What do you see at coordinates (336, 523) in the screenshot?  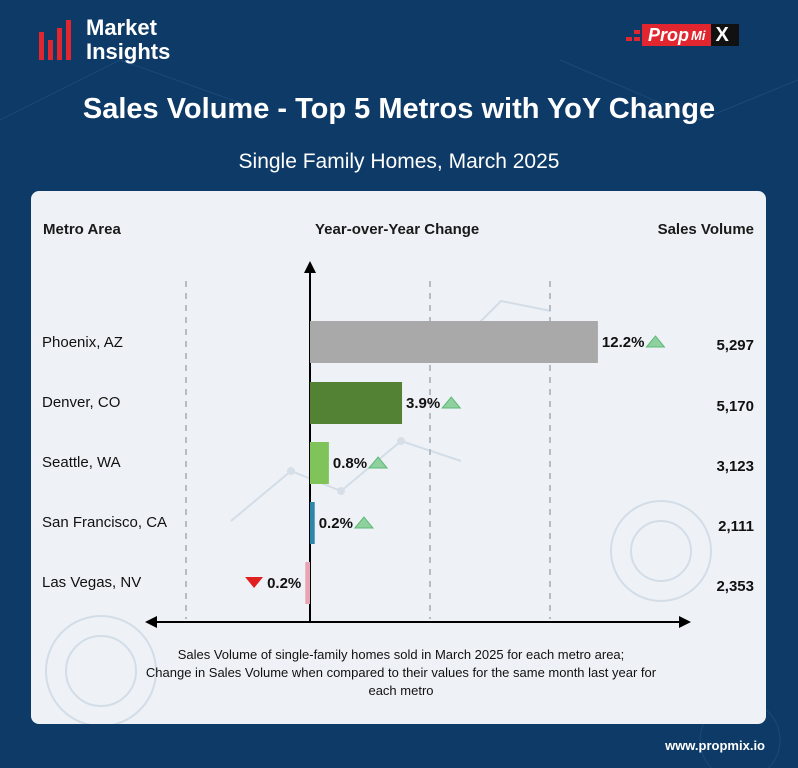 I see `yoy-label-3: 0.2%` at bounding box center [336, 523].